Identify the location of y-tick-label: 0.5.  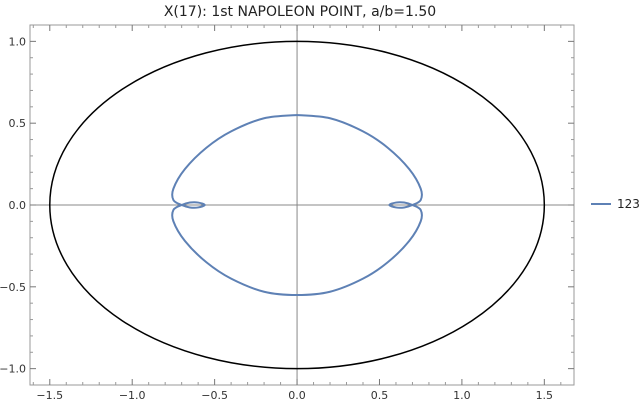
(18, 123).